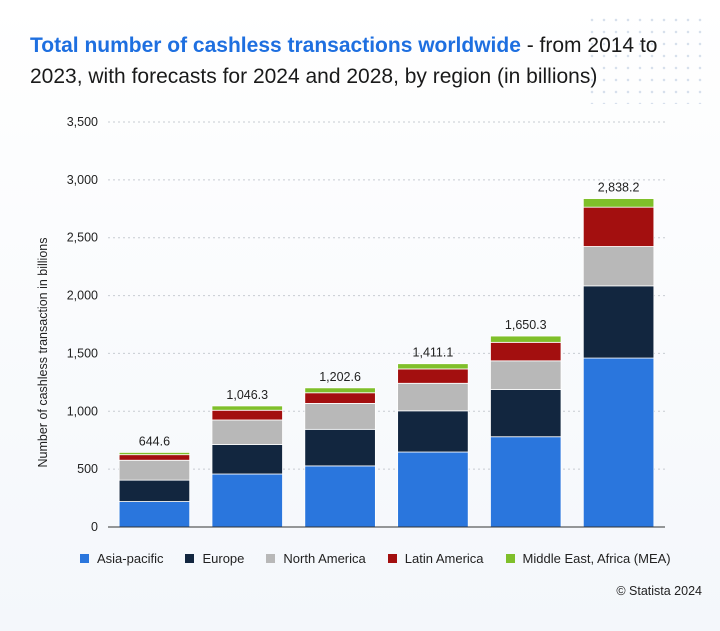  What do you see at coordinates (433, 353) in the screenshot?
I see `total-label: 1,411.1` at bounding box center [433, 353].